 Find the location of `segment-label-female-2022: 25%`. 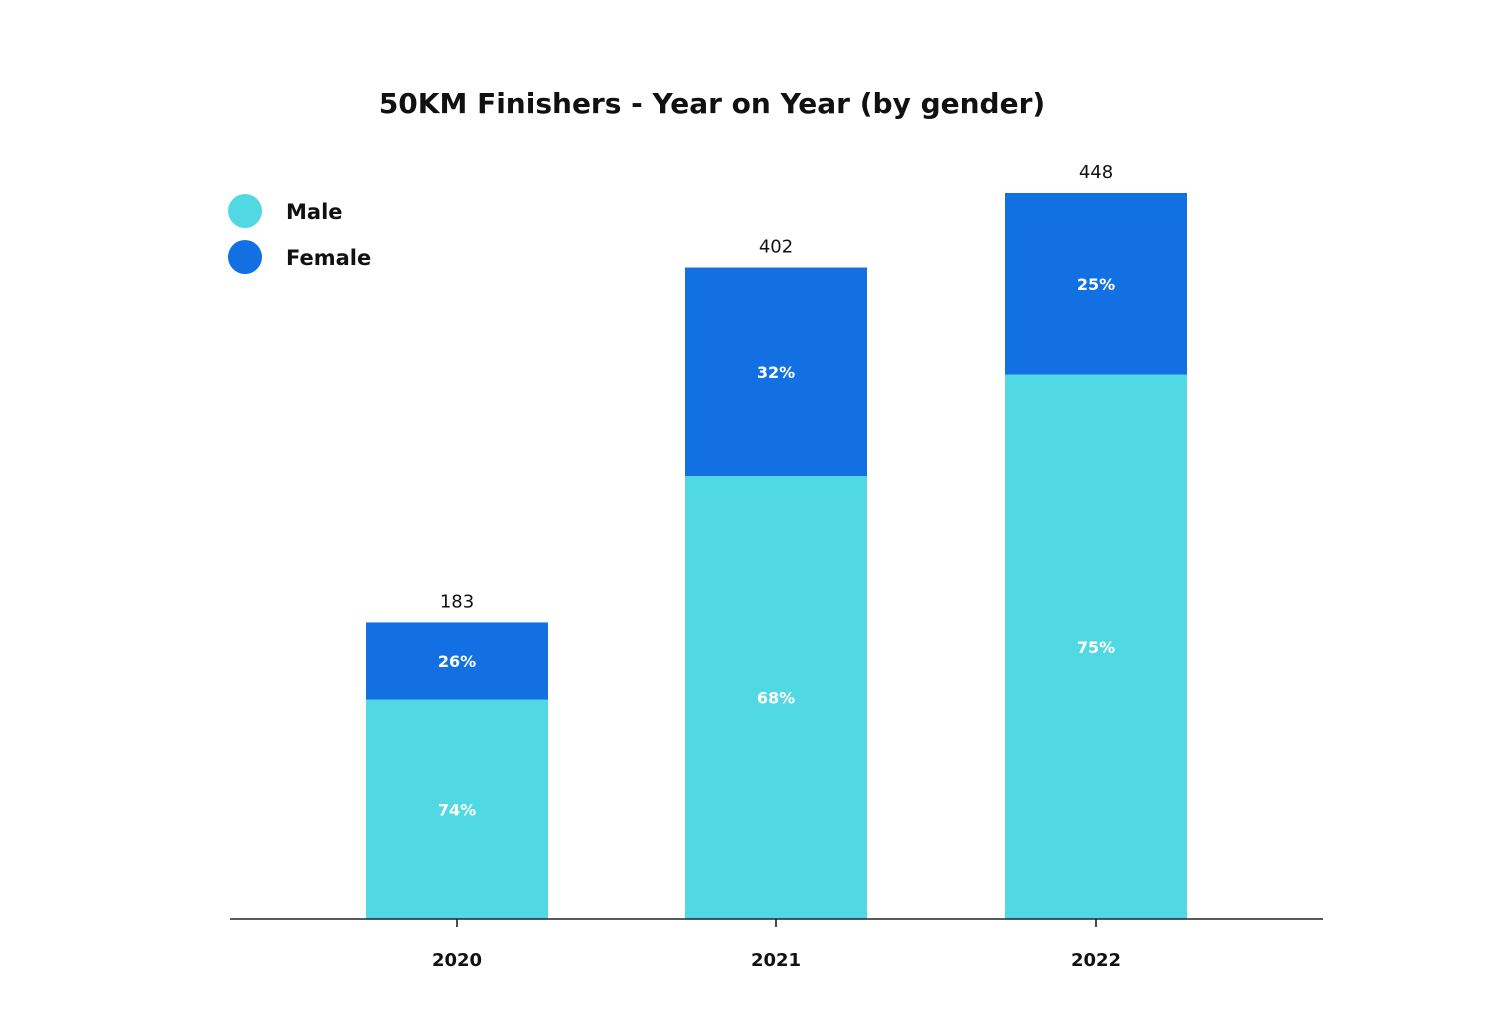

segment-label-female-2022: 25% is located at coordinates (1096, 284).